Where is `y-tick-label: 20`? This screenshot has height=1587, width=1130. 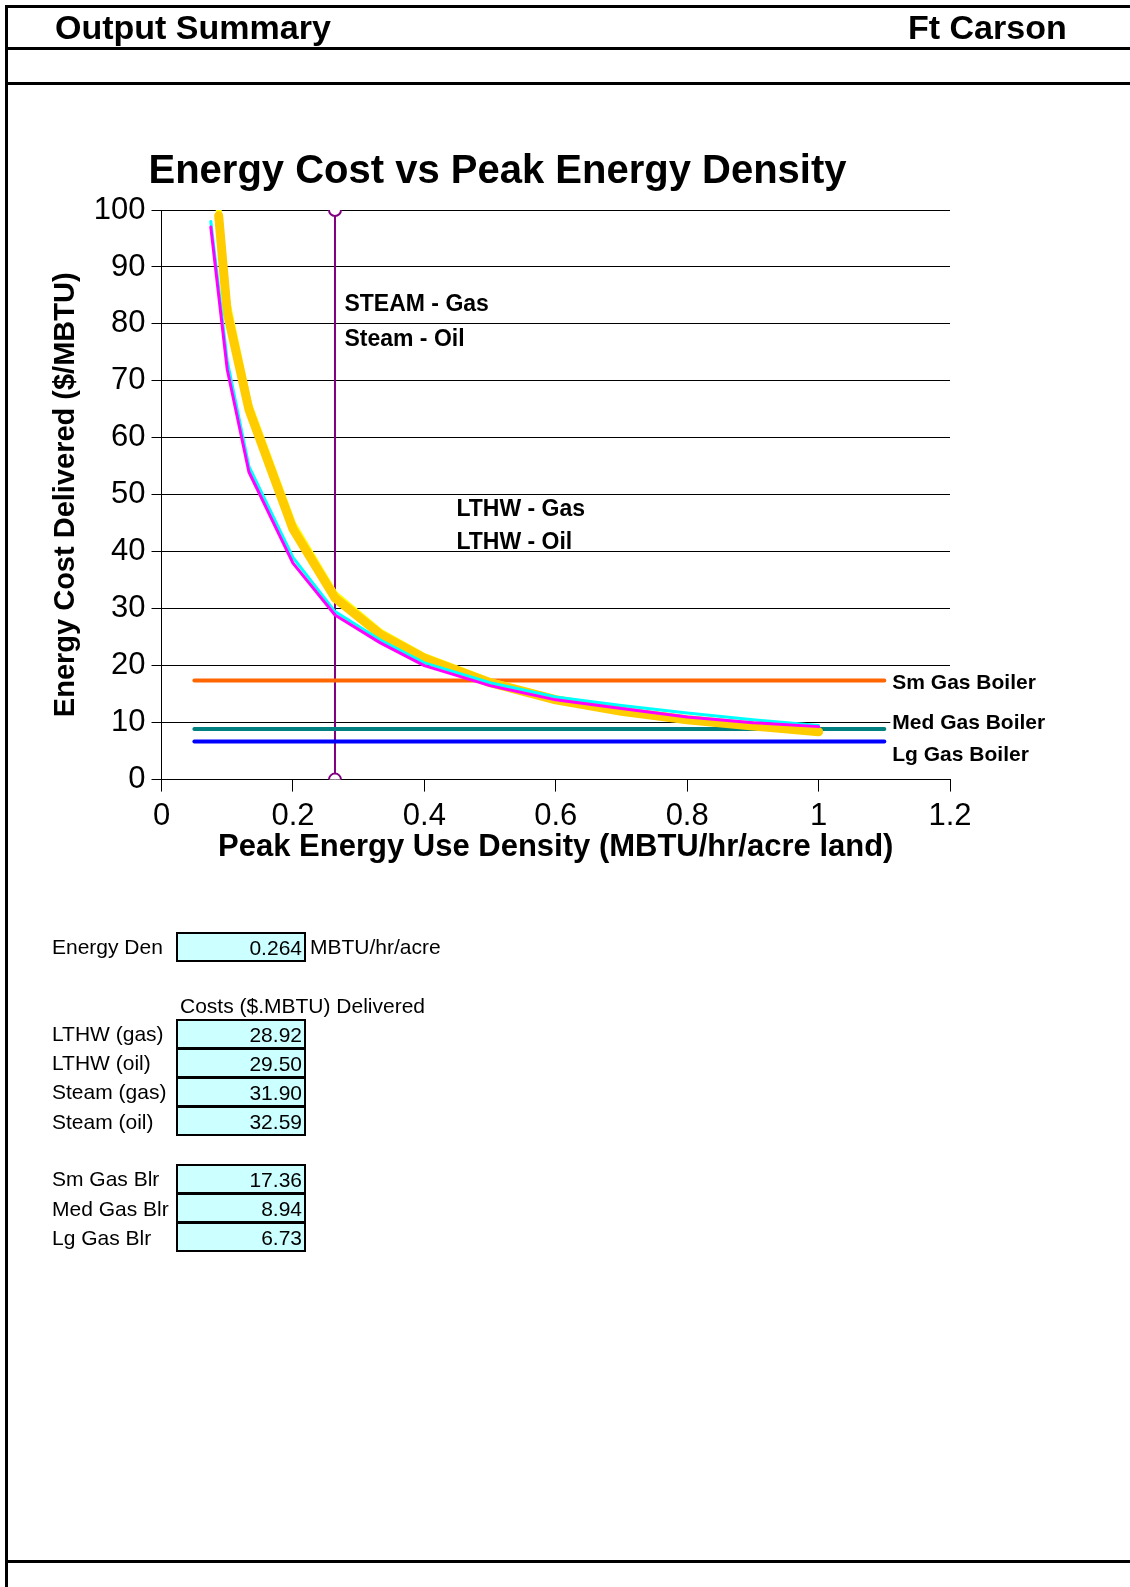 y-tick-label: 20 is located at coordinates (128, 664).